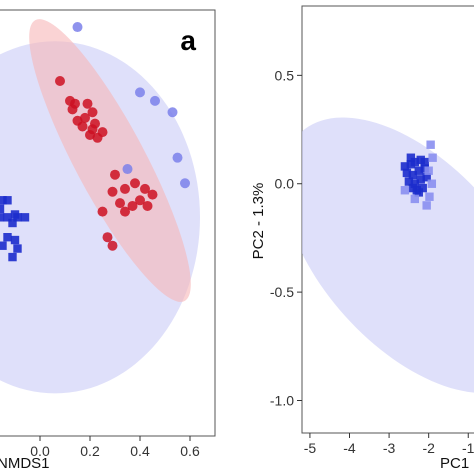  I want to click on x-tick-label: 0.4, so click(140, 451).